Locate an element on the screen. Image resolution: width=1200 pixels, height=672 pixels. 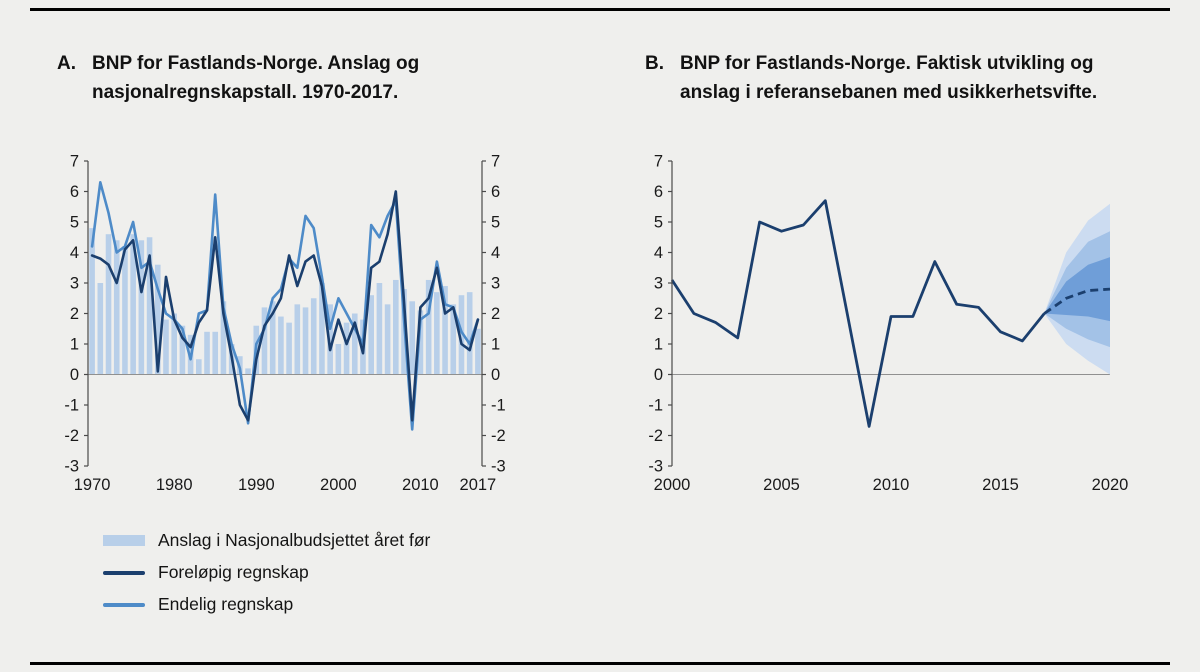
svg-text: 1990 is located at coordinates (256, 485).